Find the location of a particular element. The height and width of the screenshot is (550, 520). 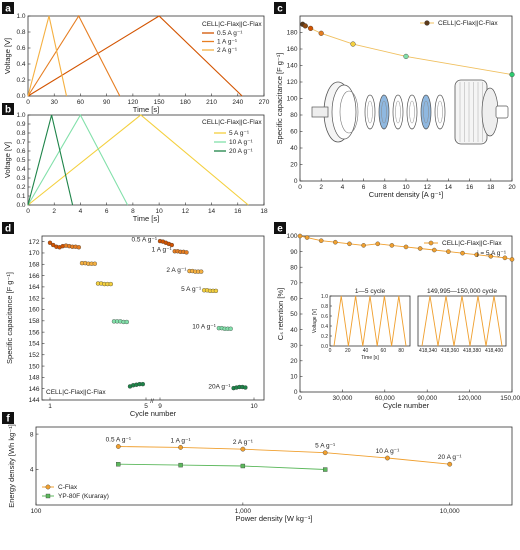

b-x-tick-label: 16 is located at coordinates (238, 211).